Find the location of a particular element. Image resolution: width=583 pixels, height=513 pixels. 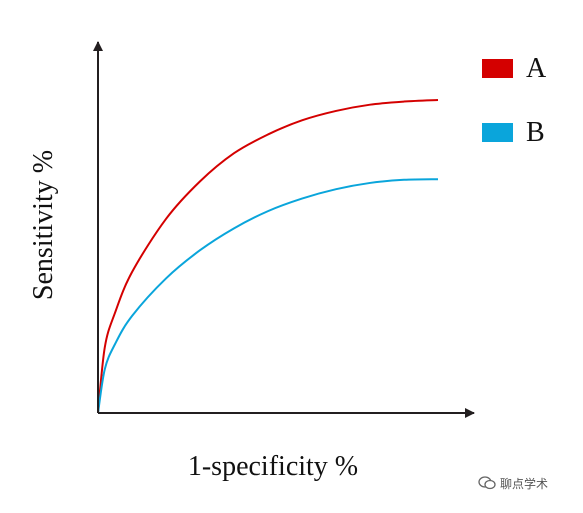

legend-label-b: B is located at coordinates (535, 132).